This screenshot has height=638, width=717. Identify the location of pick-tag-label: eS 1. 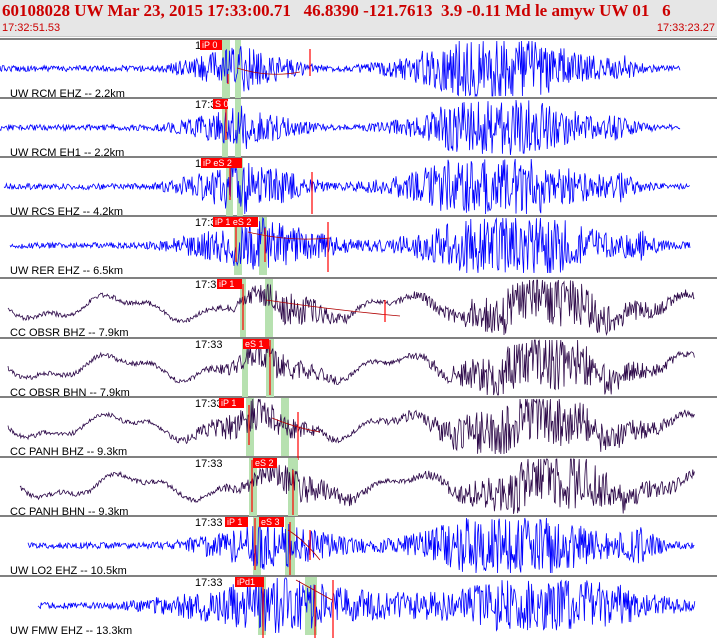
(254, 344).